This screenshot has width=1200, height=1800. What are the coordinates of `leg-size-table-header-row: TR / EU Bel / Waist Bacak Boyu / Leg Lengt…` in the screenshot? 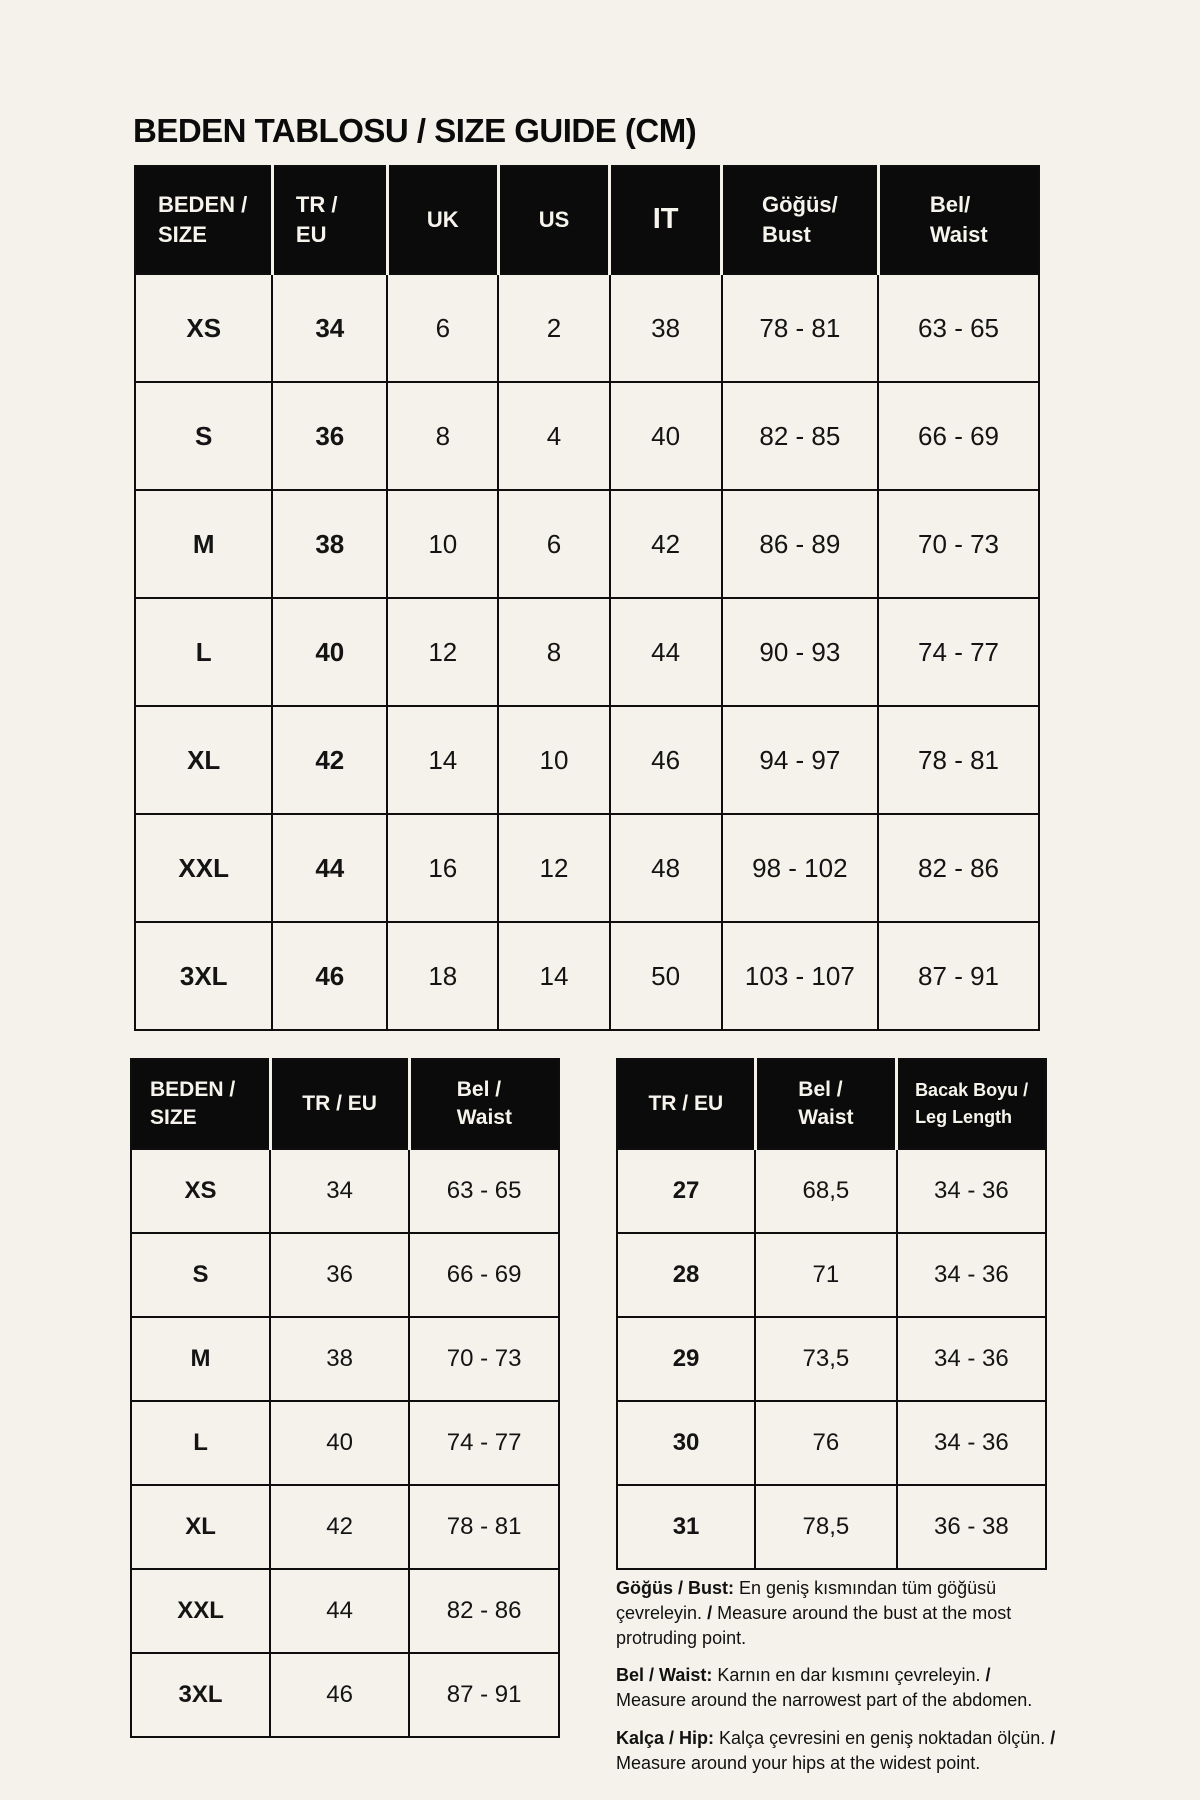 It's located at (831, 1104).